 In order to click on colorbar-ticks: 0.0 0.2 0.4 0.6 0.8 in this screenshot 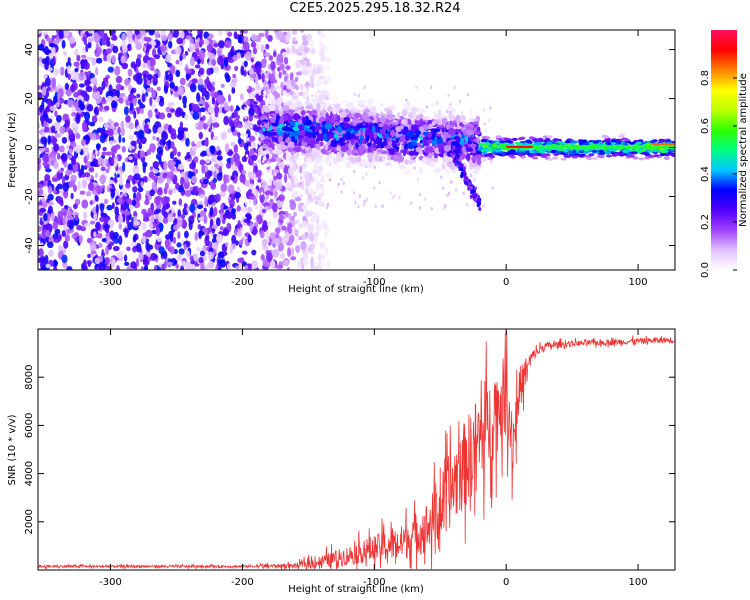, I will do `click(718, 174)`.